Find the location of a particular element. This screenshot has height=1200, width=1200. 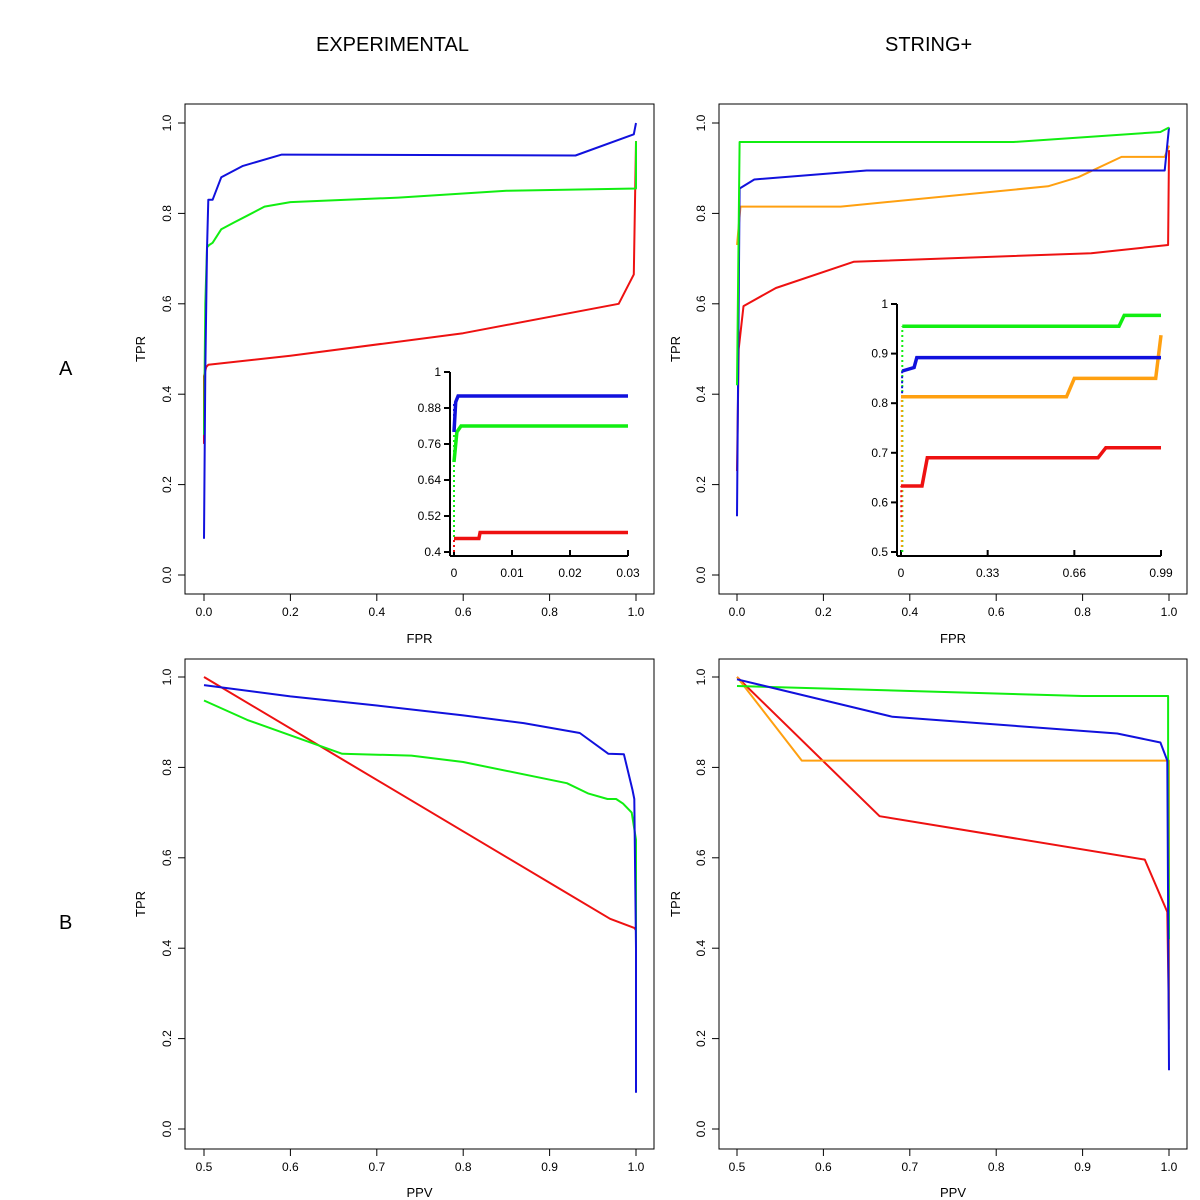

inset-series-orange is located at coordinates (1032, 366).